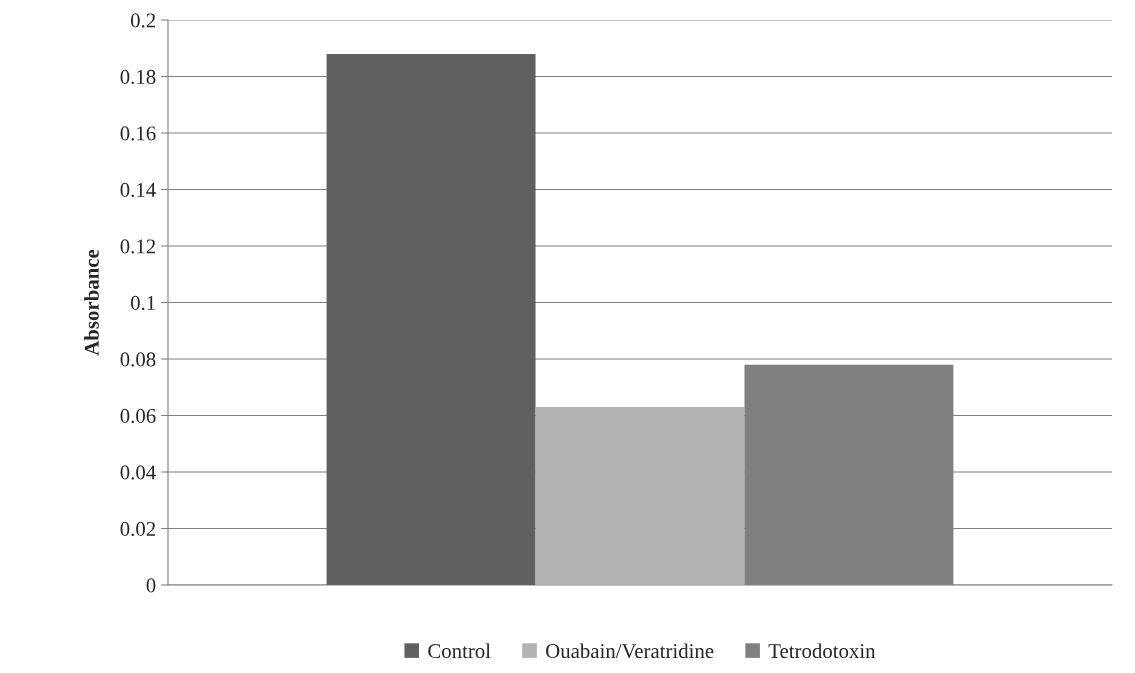 This screenshot has width=1135, height=673. I want to click on y-axis-title: Absorbance, so click(91, 302).